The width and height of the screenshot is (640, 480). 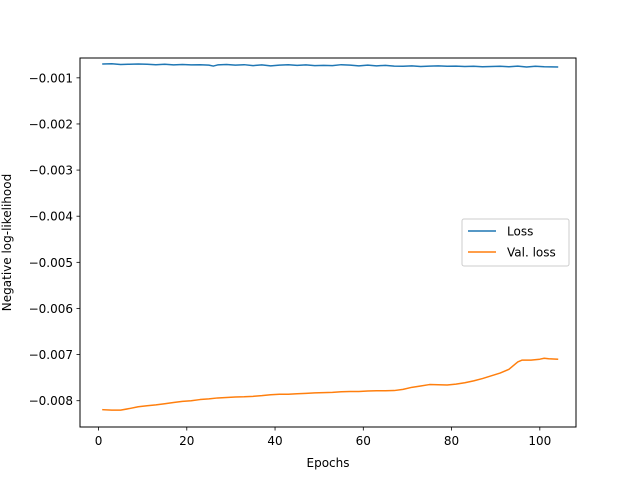 What do you see at coordinates (323, 437) in the screenshot?
I see `x-axis: 0 20 40 60 80 100` at bounding box center [323, 437].